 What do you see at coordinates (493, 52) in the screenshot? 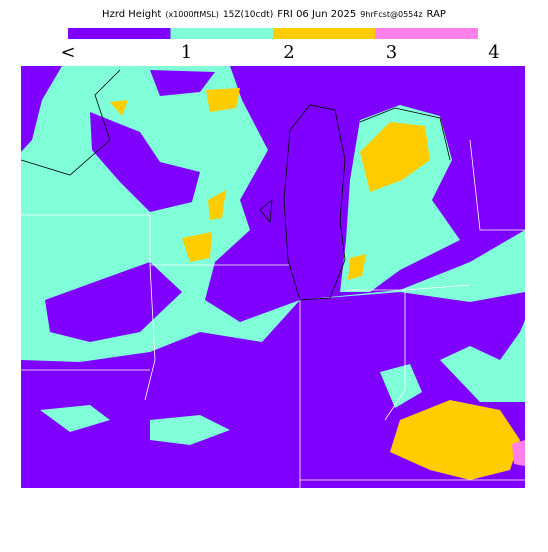
I see `legend-label: 4` at bounding box center [493, 52].